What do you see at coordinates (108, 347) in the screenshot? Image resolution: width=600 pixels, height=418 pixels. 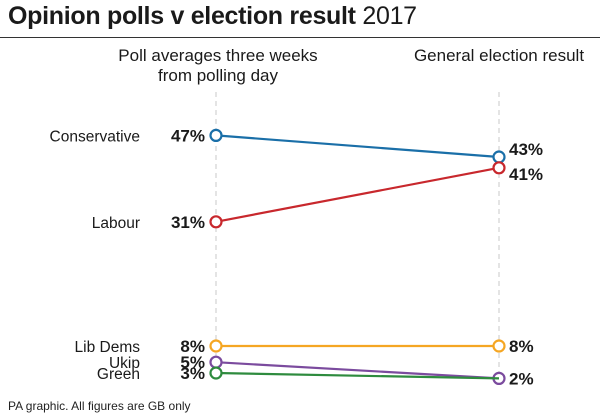 I see `series-name-lib-dems: Lib Dems` at bounding box center [108, 347].